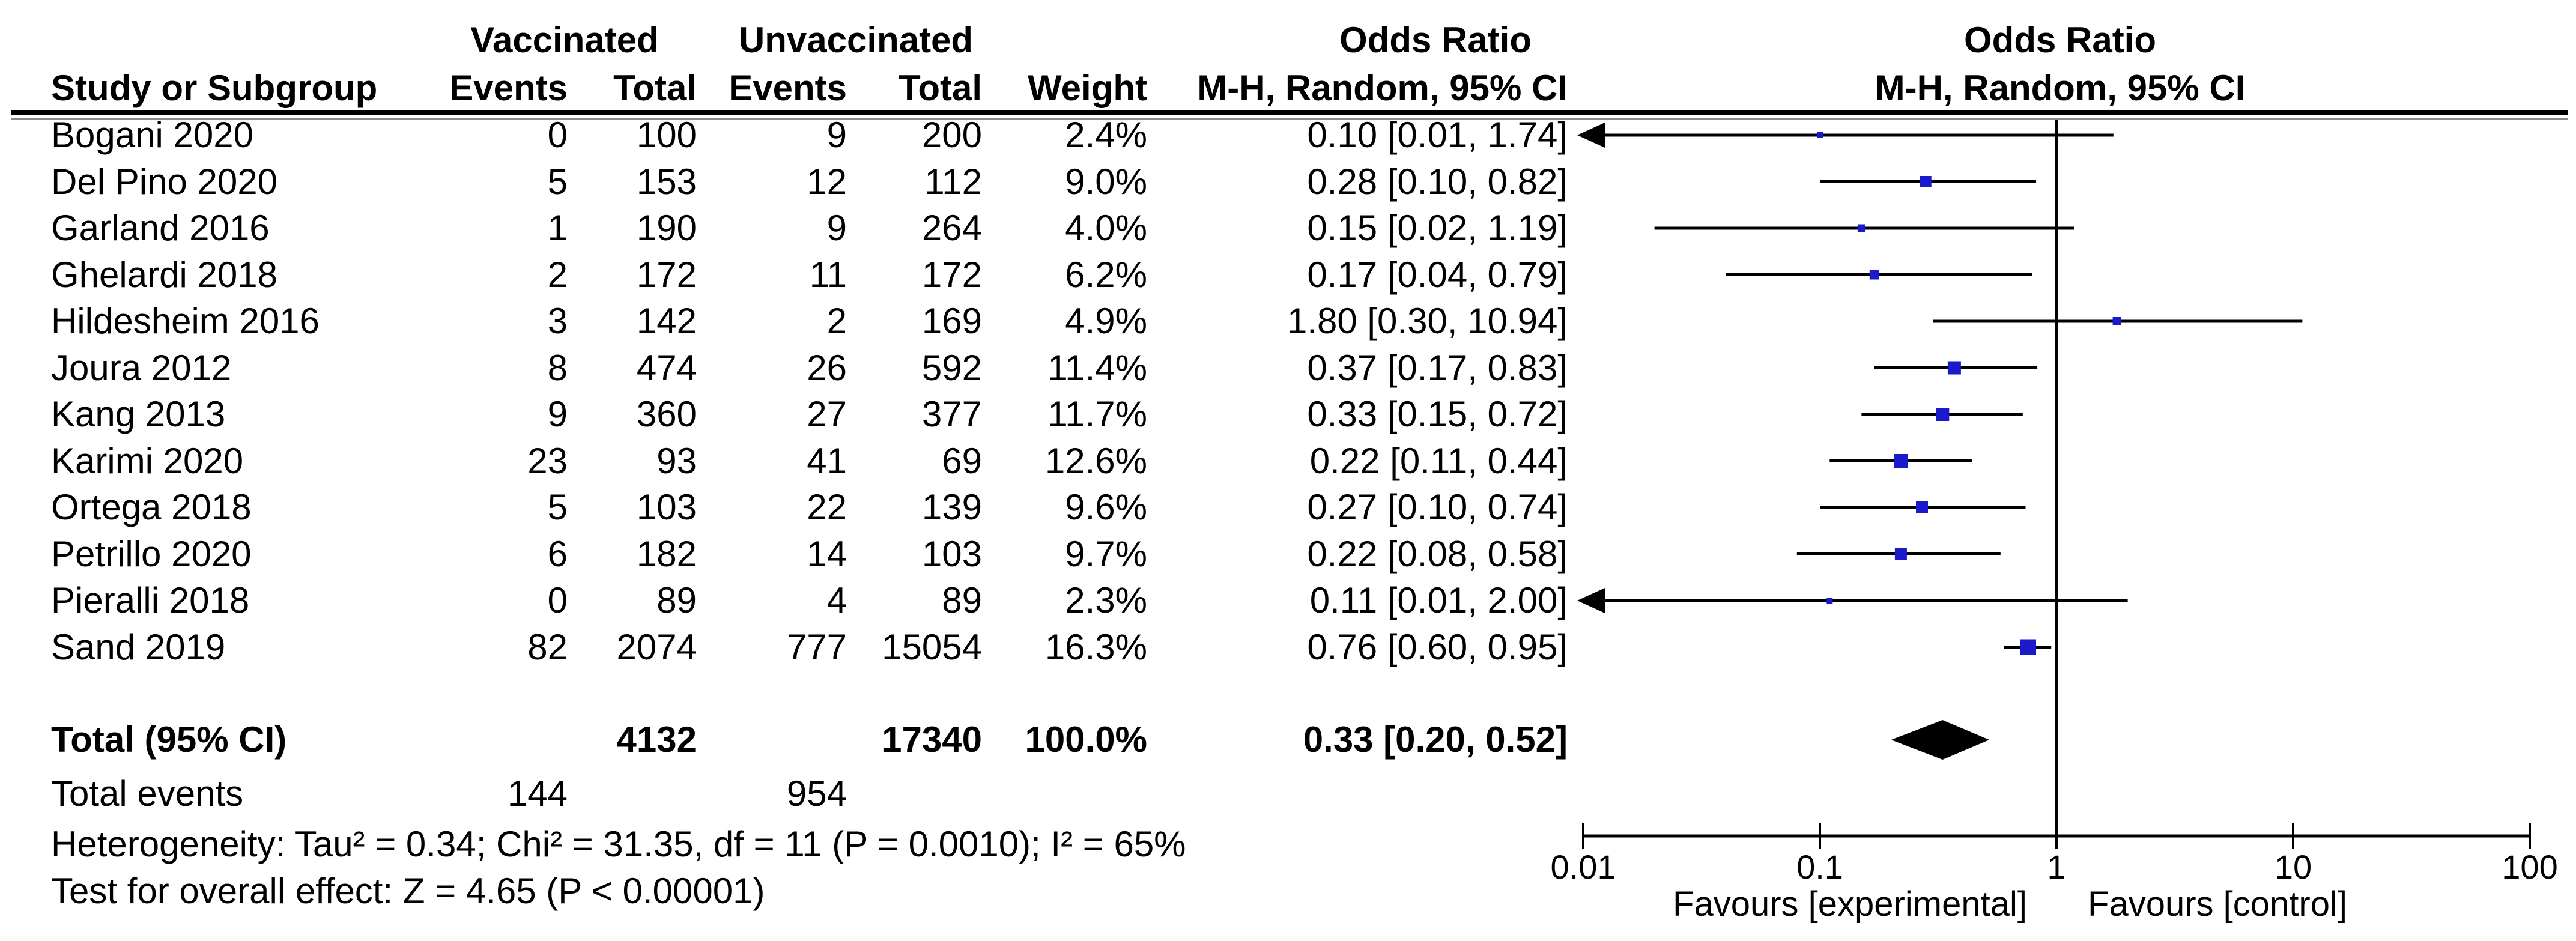  Describe the element at coordinates (160, 228) in the screenshot. I see `study-name: Garland 2016` at that location.